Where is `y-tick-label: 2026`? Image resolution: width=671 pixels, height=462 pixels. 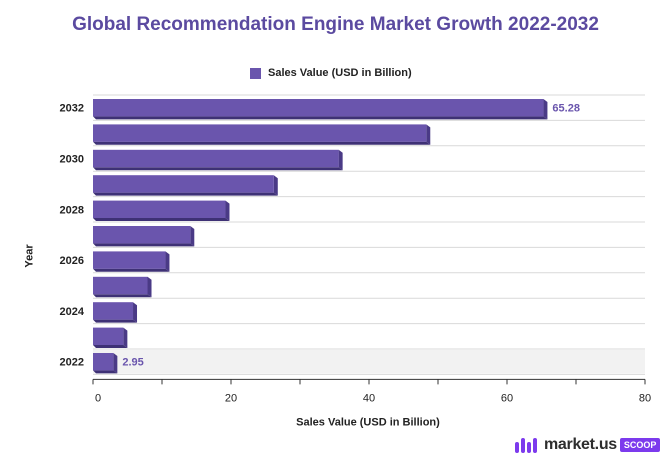 y-tick-label: 2026 is located at coordinates (72, 261).